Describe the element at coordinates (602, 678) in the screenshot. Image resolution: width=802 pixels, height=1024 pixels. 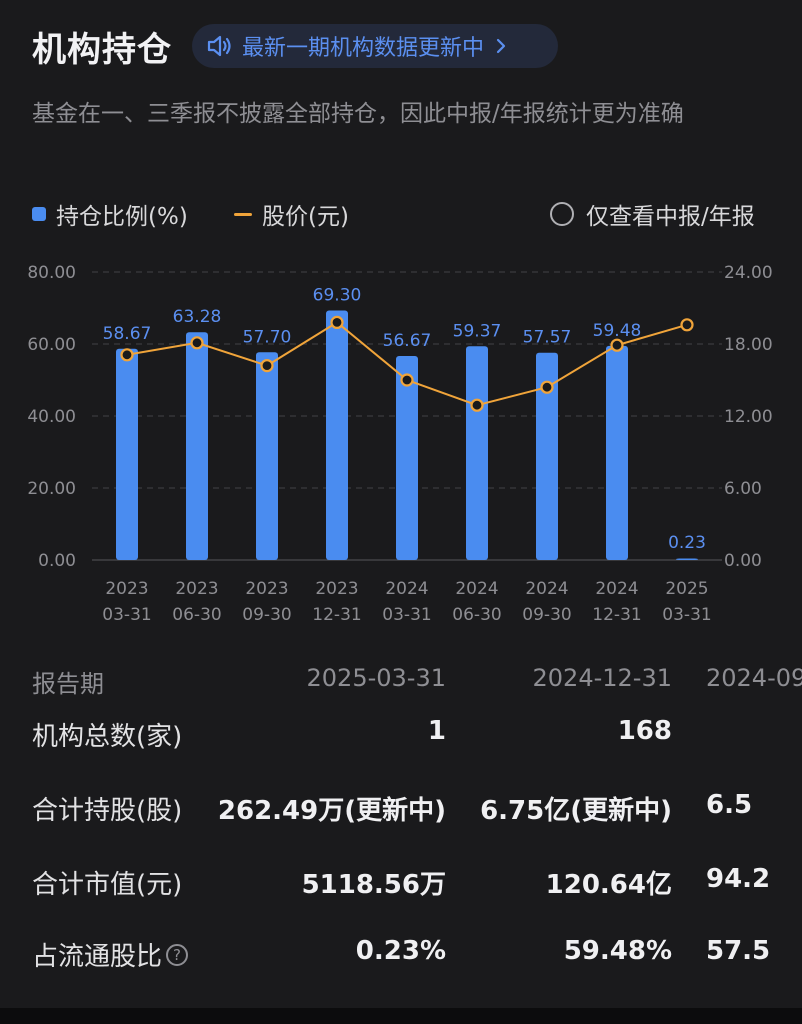
I see `header-col-2: 2024-12-31` at that location.